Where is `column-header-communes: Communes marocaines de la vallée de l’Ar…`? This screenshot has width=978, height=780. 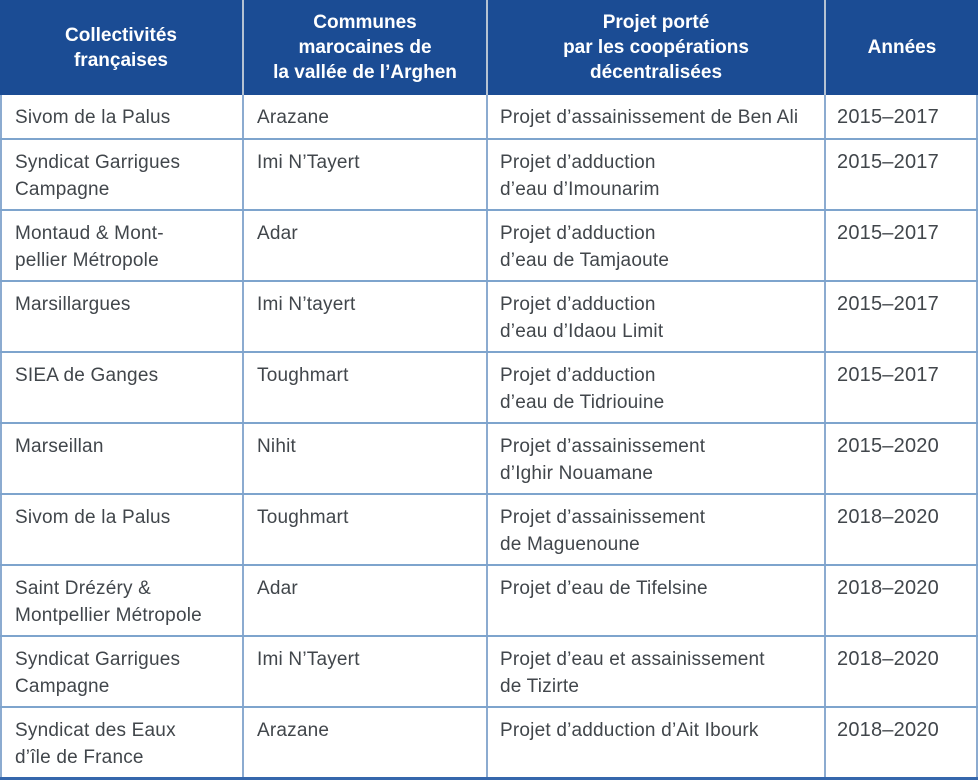
column-header-communes: Communes marocaines de la vallée de l’Ar… is located at coordinates (366, 47).